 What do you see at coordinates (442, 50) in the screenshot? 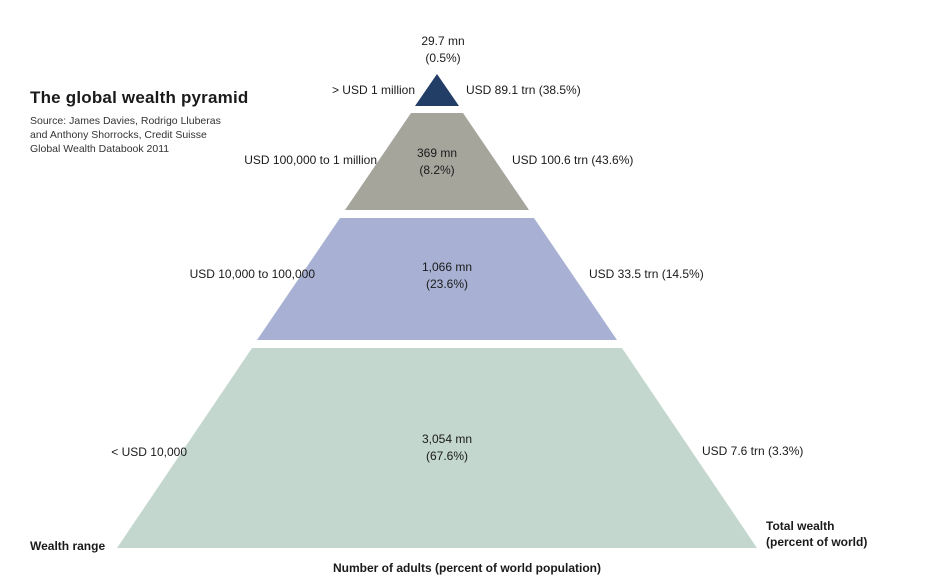
I see `tier1-adults-label: 29.7 mn (0.5%)` at bounding box center [442, 50].